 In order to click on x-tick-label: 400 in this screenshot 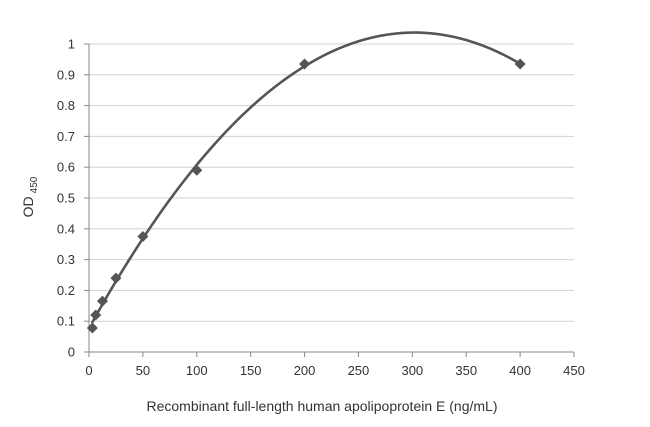, I will do `click(520, 370)`.